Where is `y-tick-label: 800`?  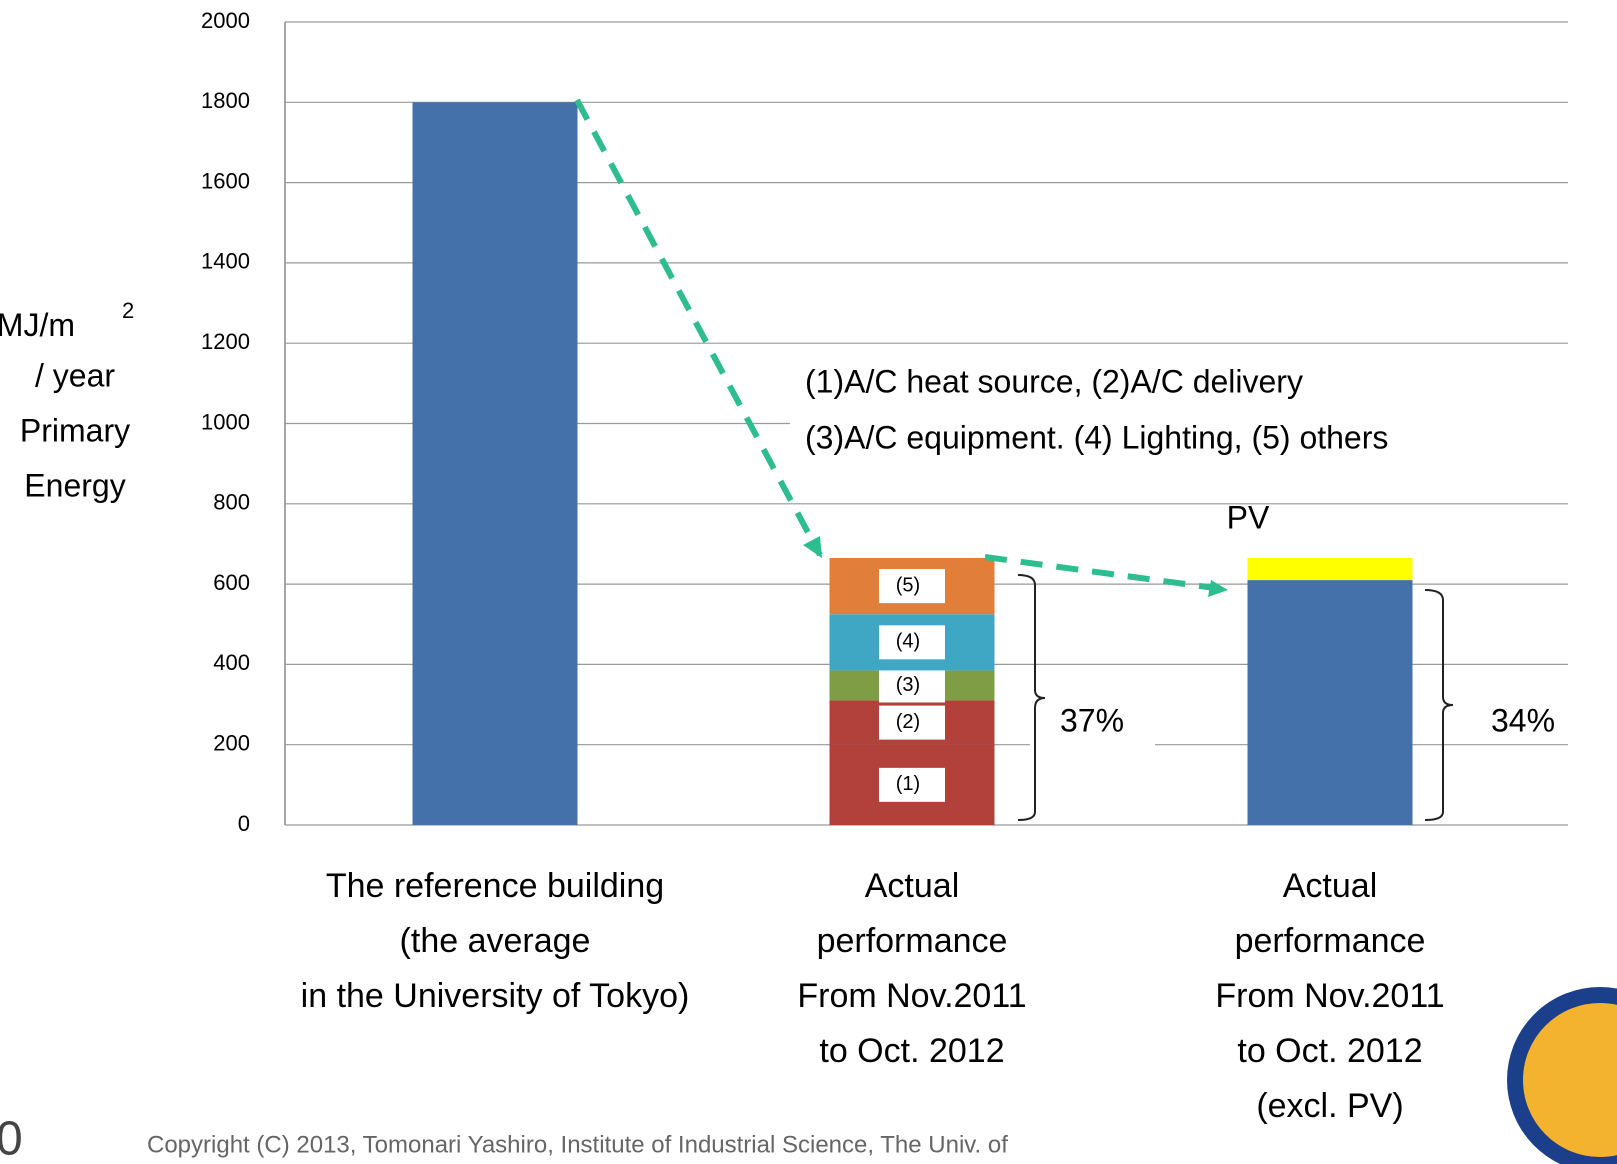 y-tick-label: 800 is located at coordinates (231, 502).